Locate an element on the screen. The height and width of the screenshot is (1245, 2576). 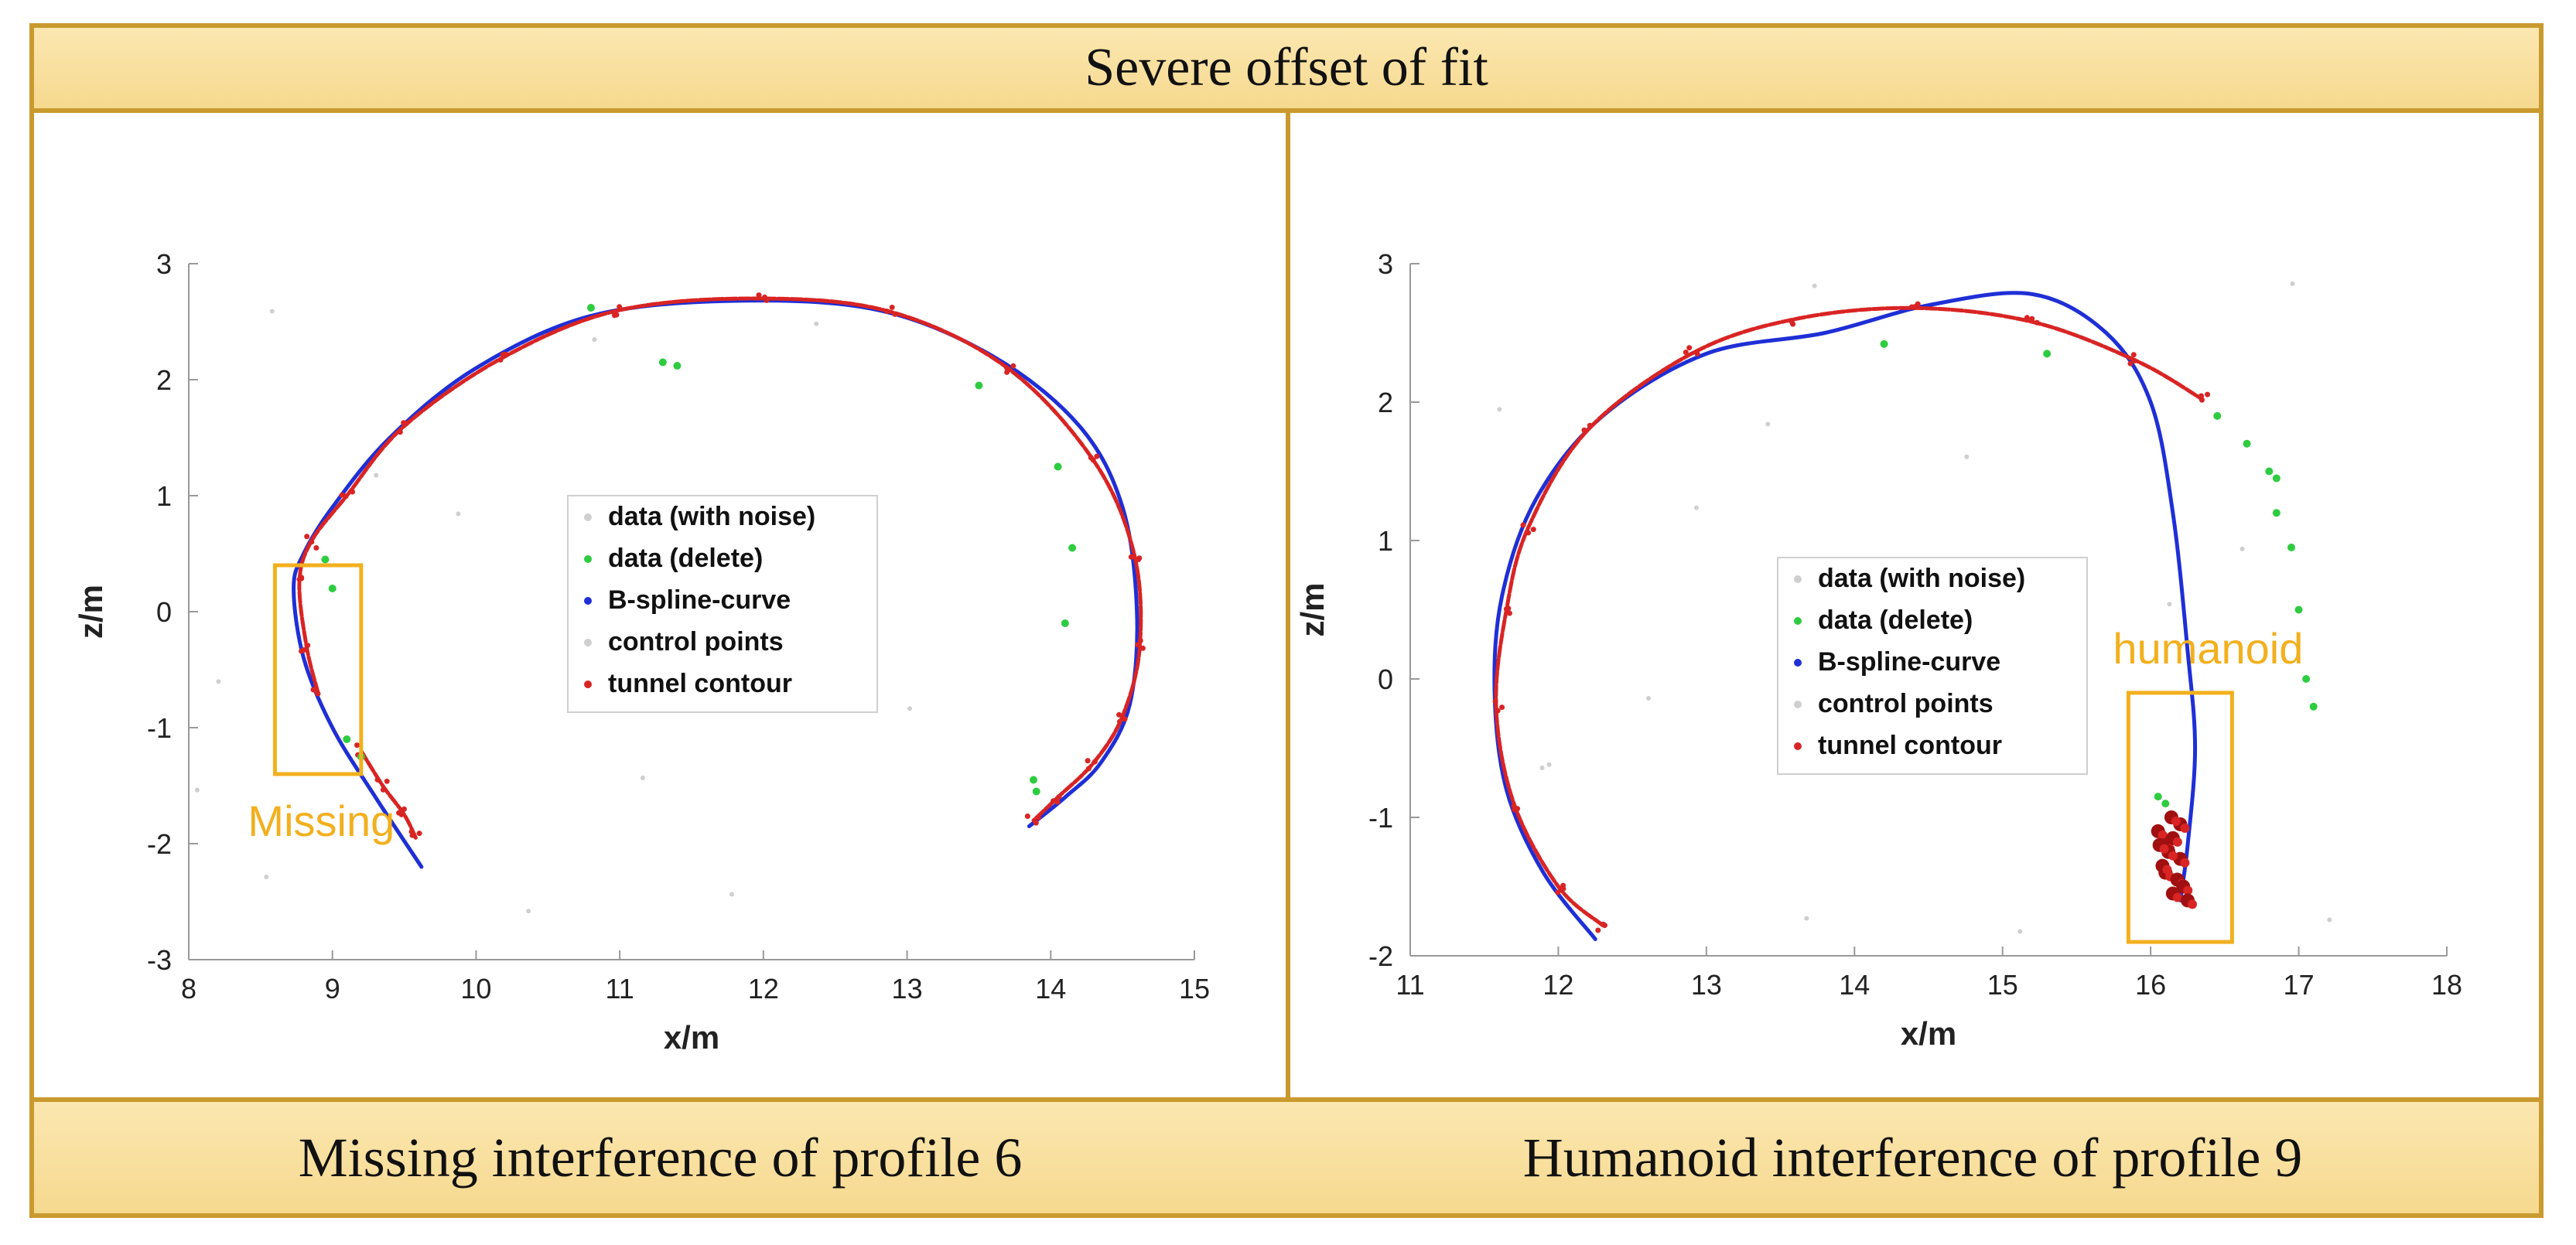
annotation-box is located at coordinates (318, 669).